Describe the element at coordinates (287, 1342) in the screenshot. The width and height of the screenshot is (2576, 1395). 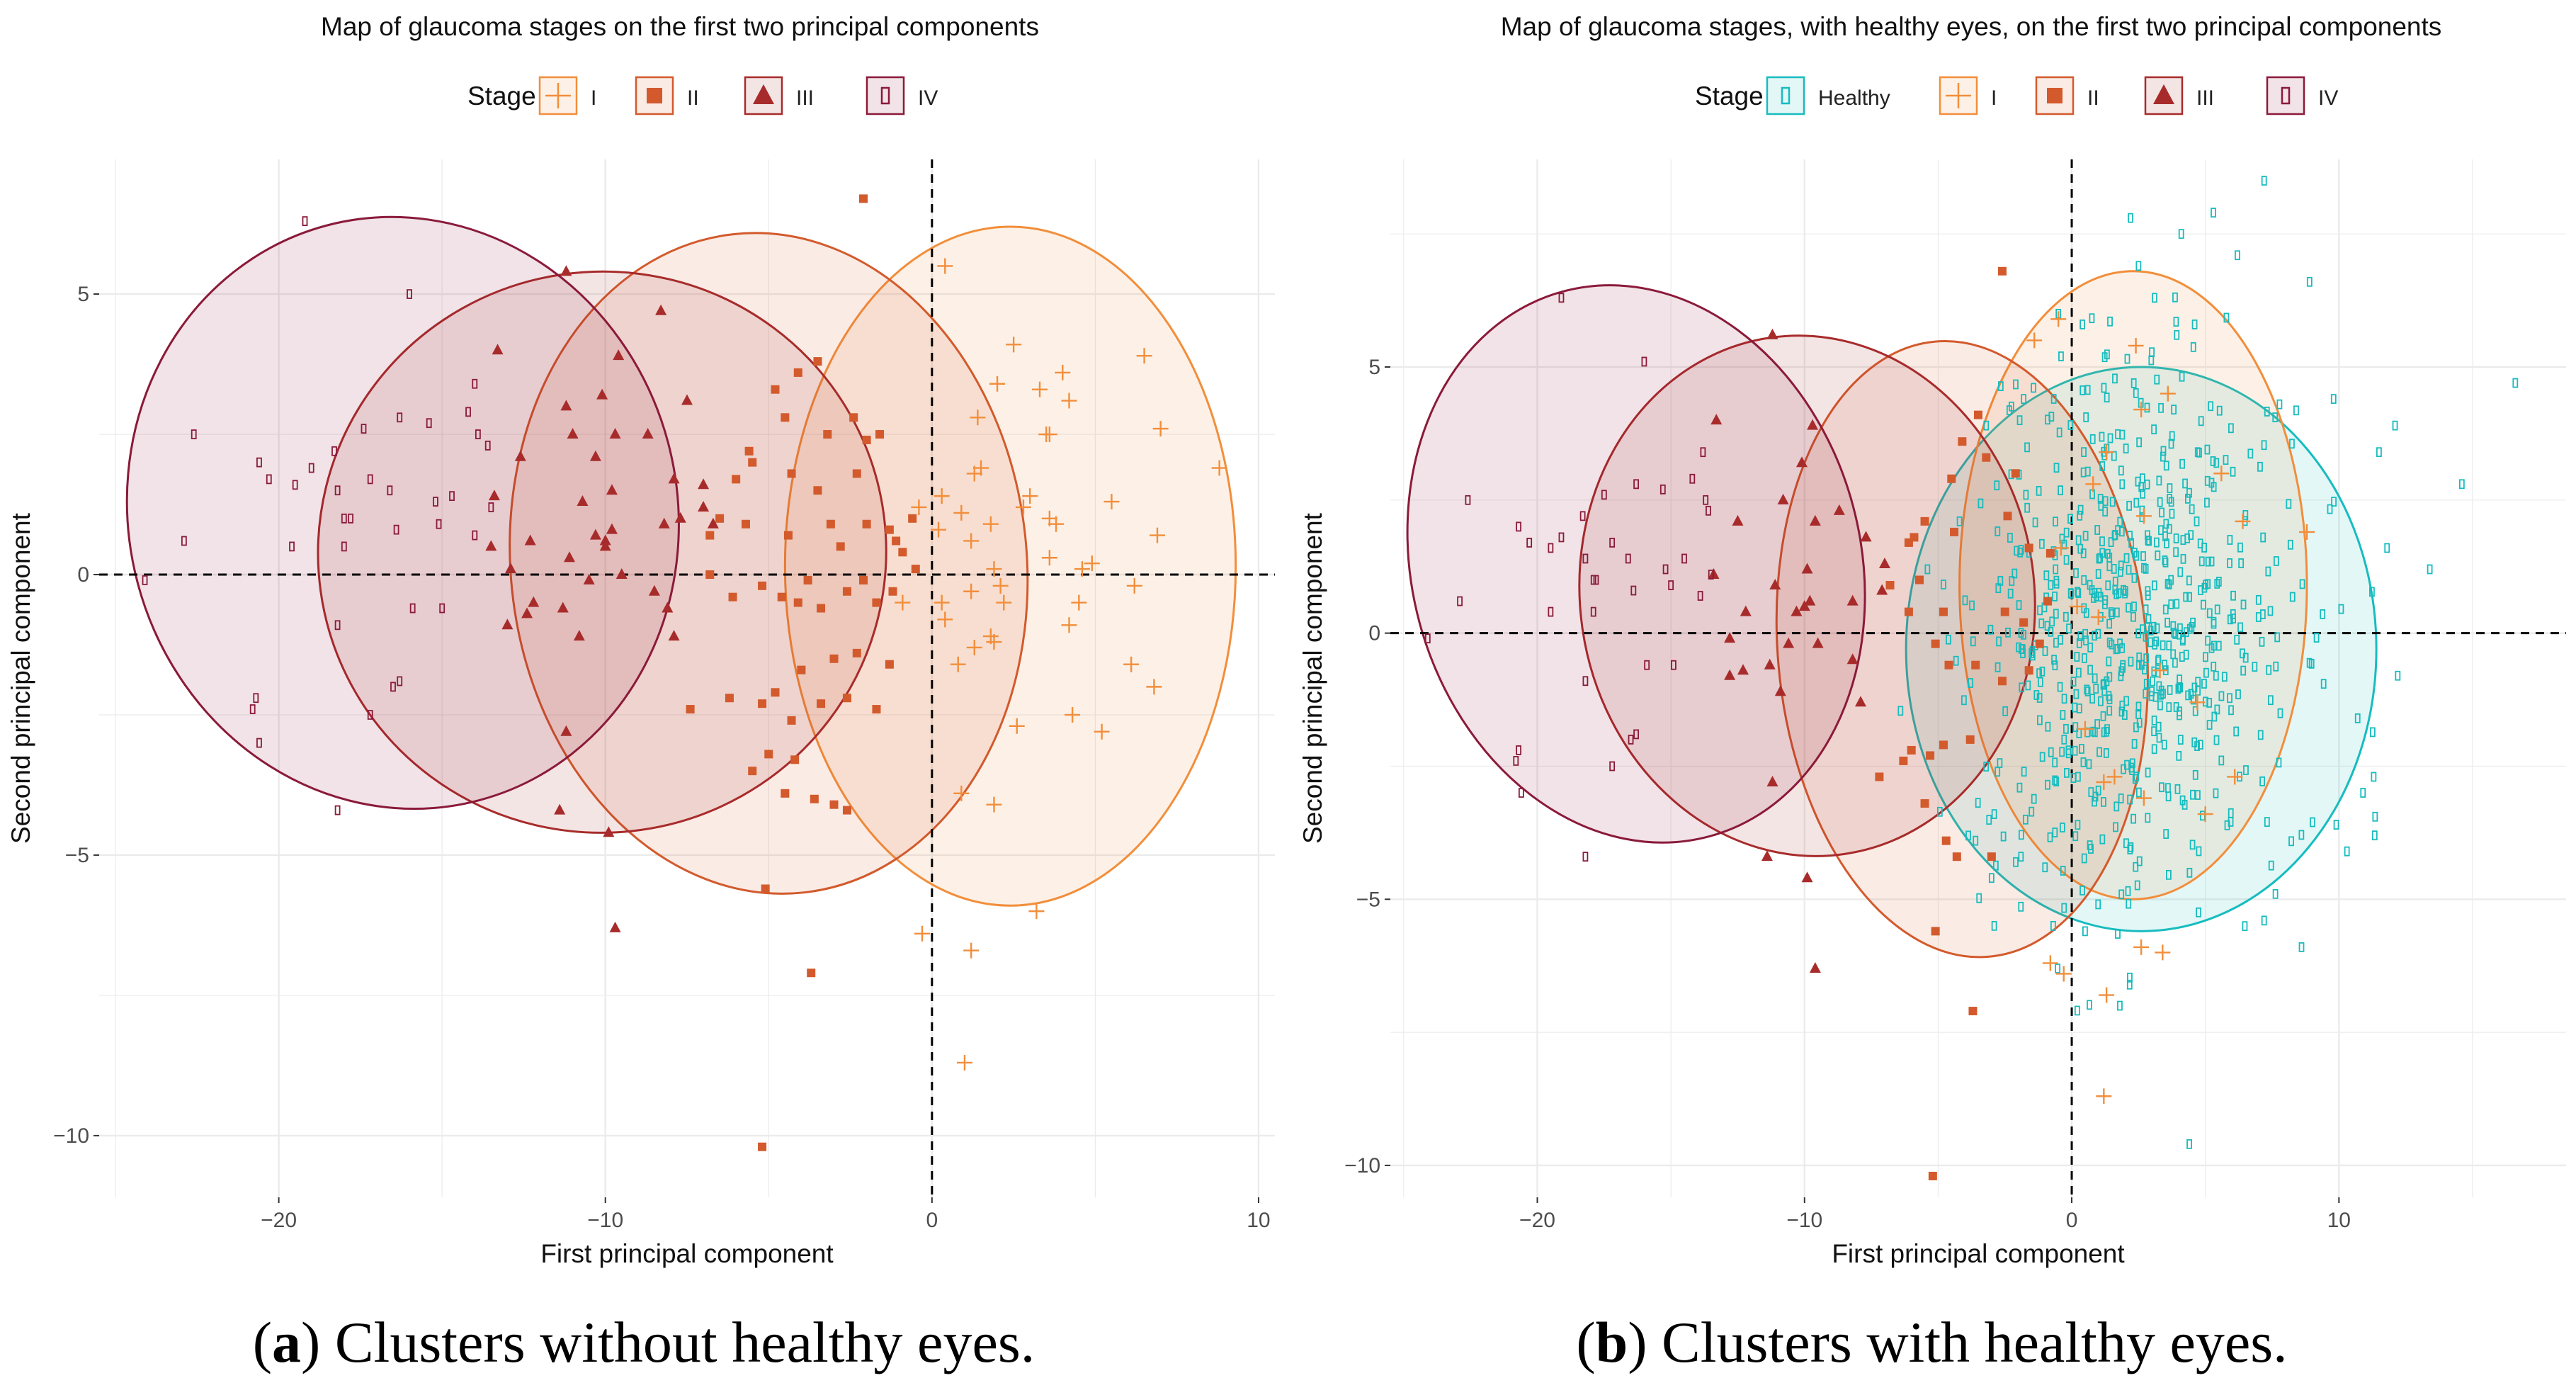
I see `caption-a-letter: a` at that location.